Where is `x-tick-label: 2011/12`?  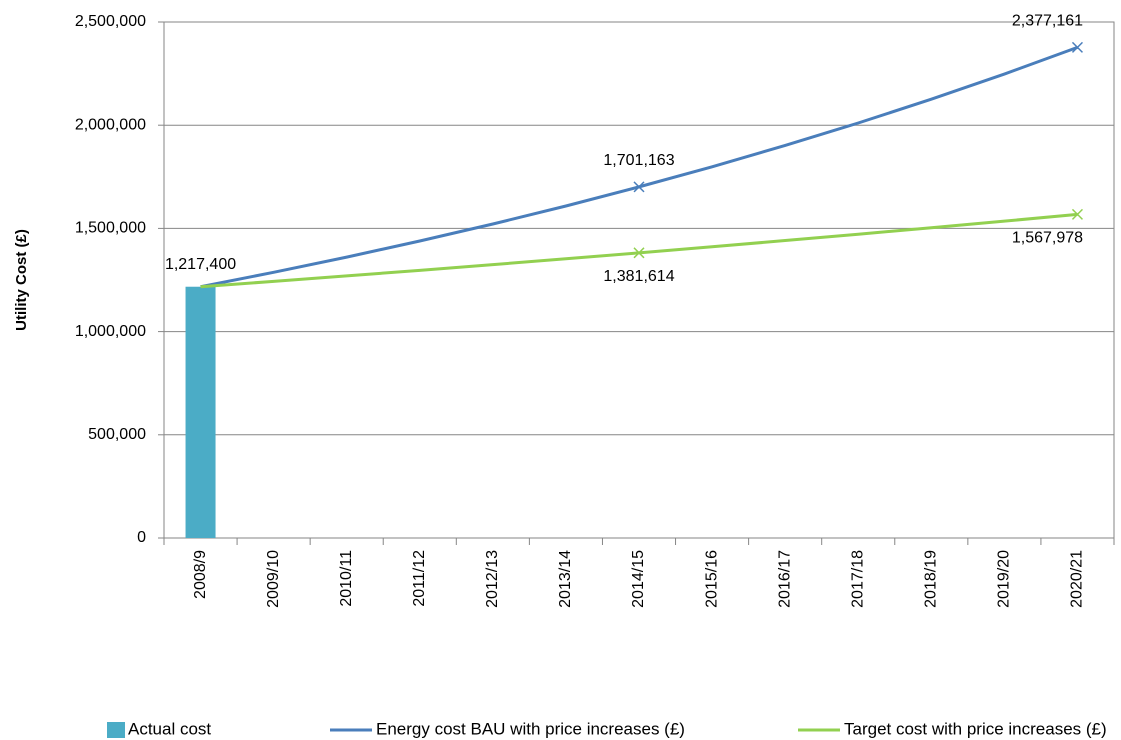 x-tick-label: 2011/12 is located at coordinates (419, 578).